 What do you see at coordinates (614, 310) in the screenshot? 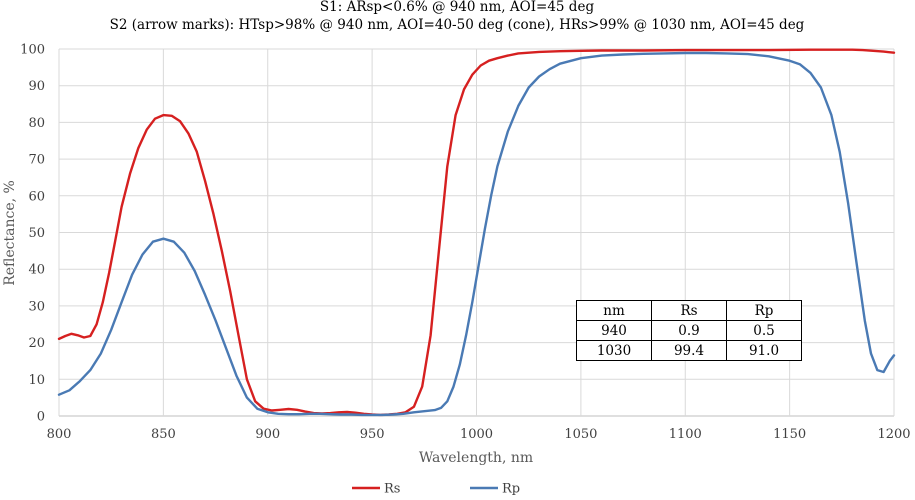
I see `table-header-cell: nm` at bounding box center [614, 310].